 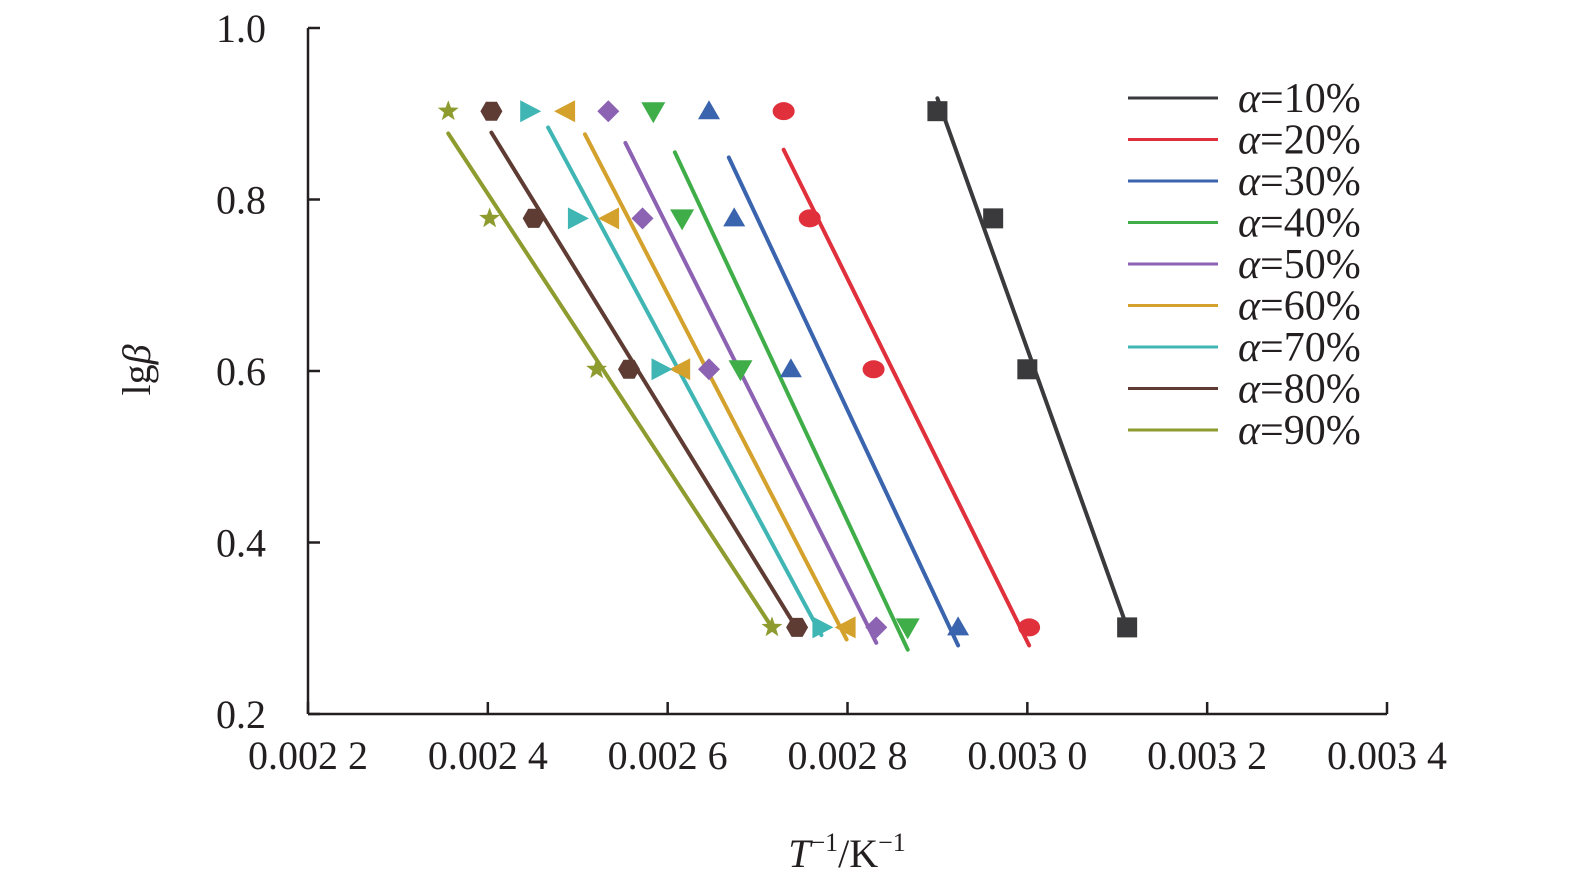 I want to click on x-axis-title-var: T, so click(x=800, y=853).